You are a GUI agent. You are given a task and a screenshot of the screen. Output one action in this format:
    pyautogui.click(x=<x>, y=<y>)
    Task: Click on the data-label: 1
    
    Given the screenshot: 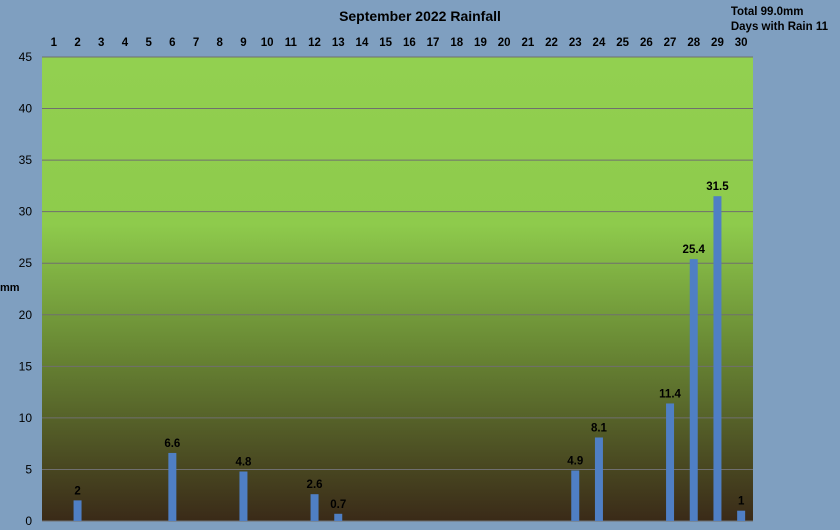 What is the action you would take?
    pyautogui.click(x=741, y=502)
    